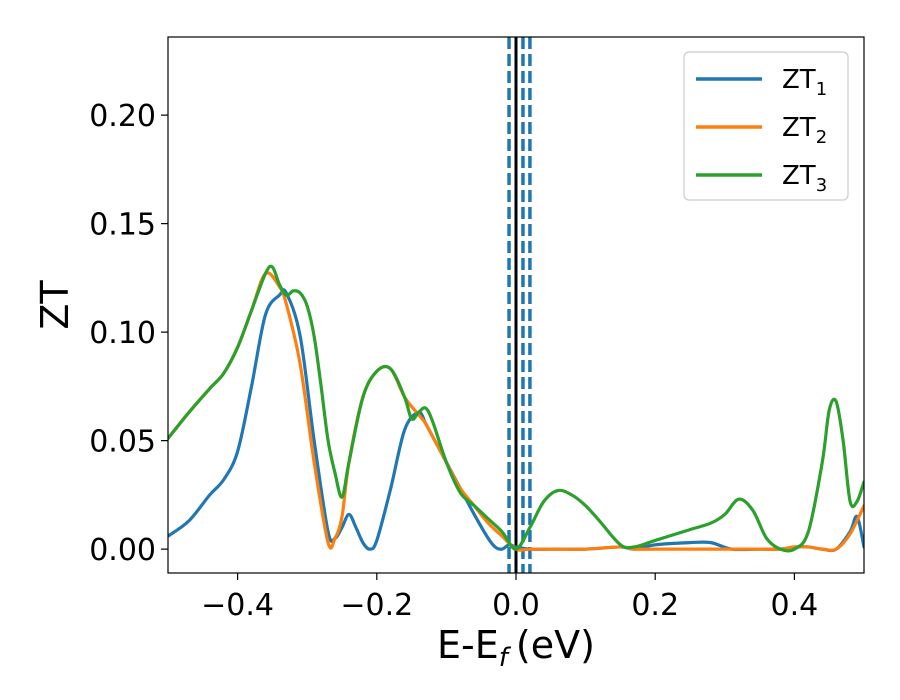 This screenshot has width=900, height=700. Describe the element at coordinates (468, 645) in the screenshot. I see `x-axis-label-main: E-E` at that location.